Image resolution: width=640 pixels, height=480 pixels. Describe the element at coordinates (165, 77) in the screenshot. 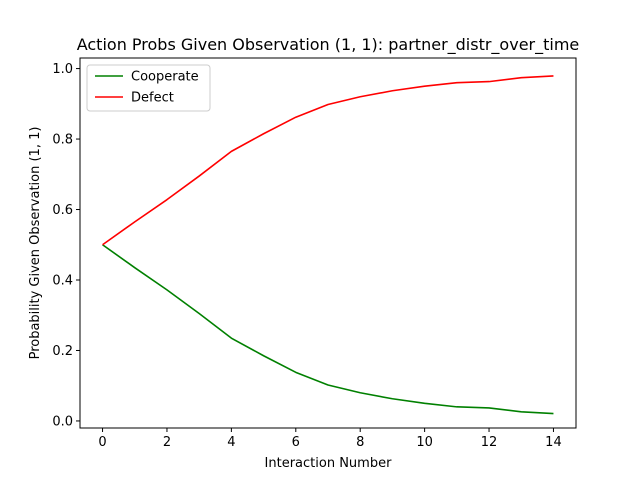

I see `legend-label-cooperate: Cooperate` at that location.